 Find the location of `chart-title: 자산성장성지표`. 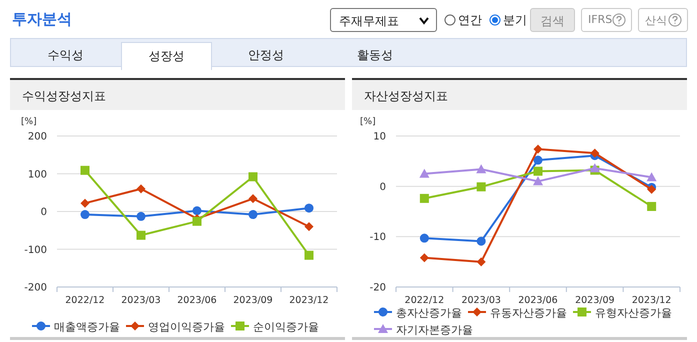

chart-title: 자산성장성지표 is located at coordinates (519, 95).